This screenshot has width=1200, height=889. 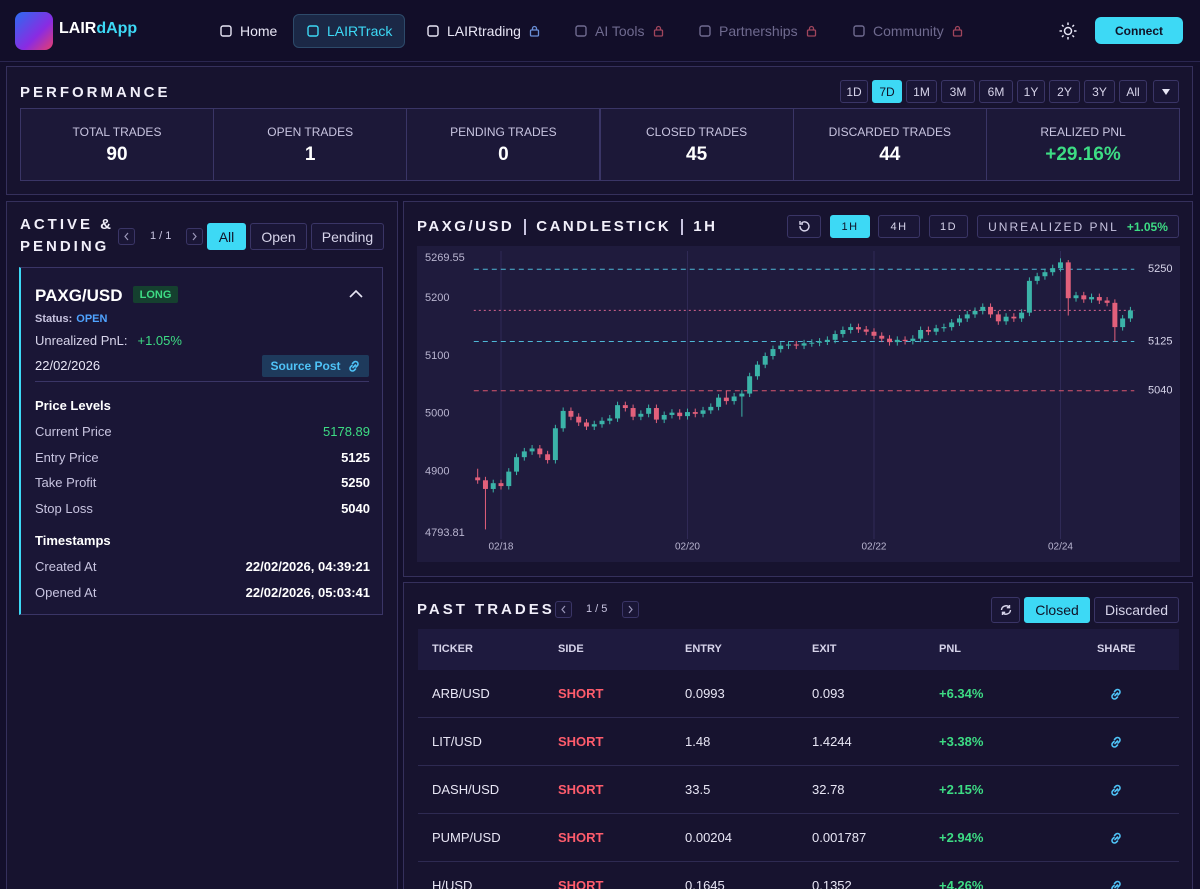 I want to click on theme-toggle, so click(x=1068, y=31).